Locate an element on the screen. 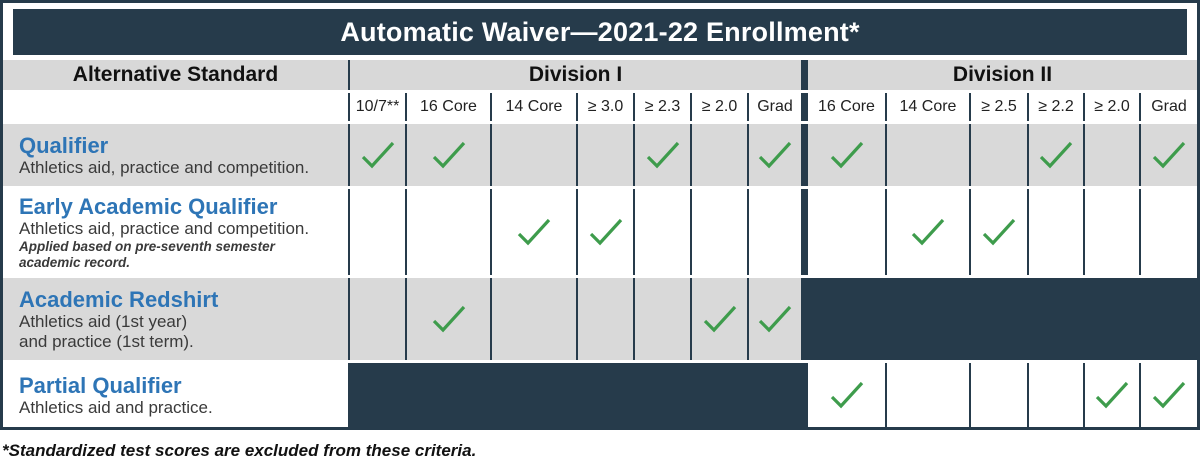 The height and width of the screenshot is (473, 1200). table-title-bar: Automatic Waiver—2021-22 Enrollment* is located at coordinates (600, 32).